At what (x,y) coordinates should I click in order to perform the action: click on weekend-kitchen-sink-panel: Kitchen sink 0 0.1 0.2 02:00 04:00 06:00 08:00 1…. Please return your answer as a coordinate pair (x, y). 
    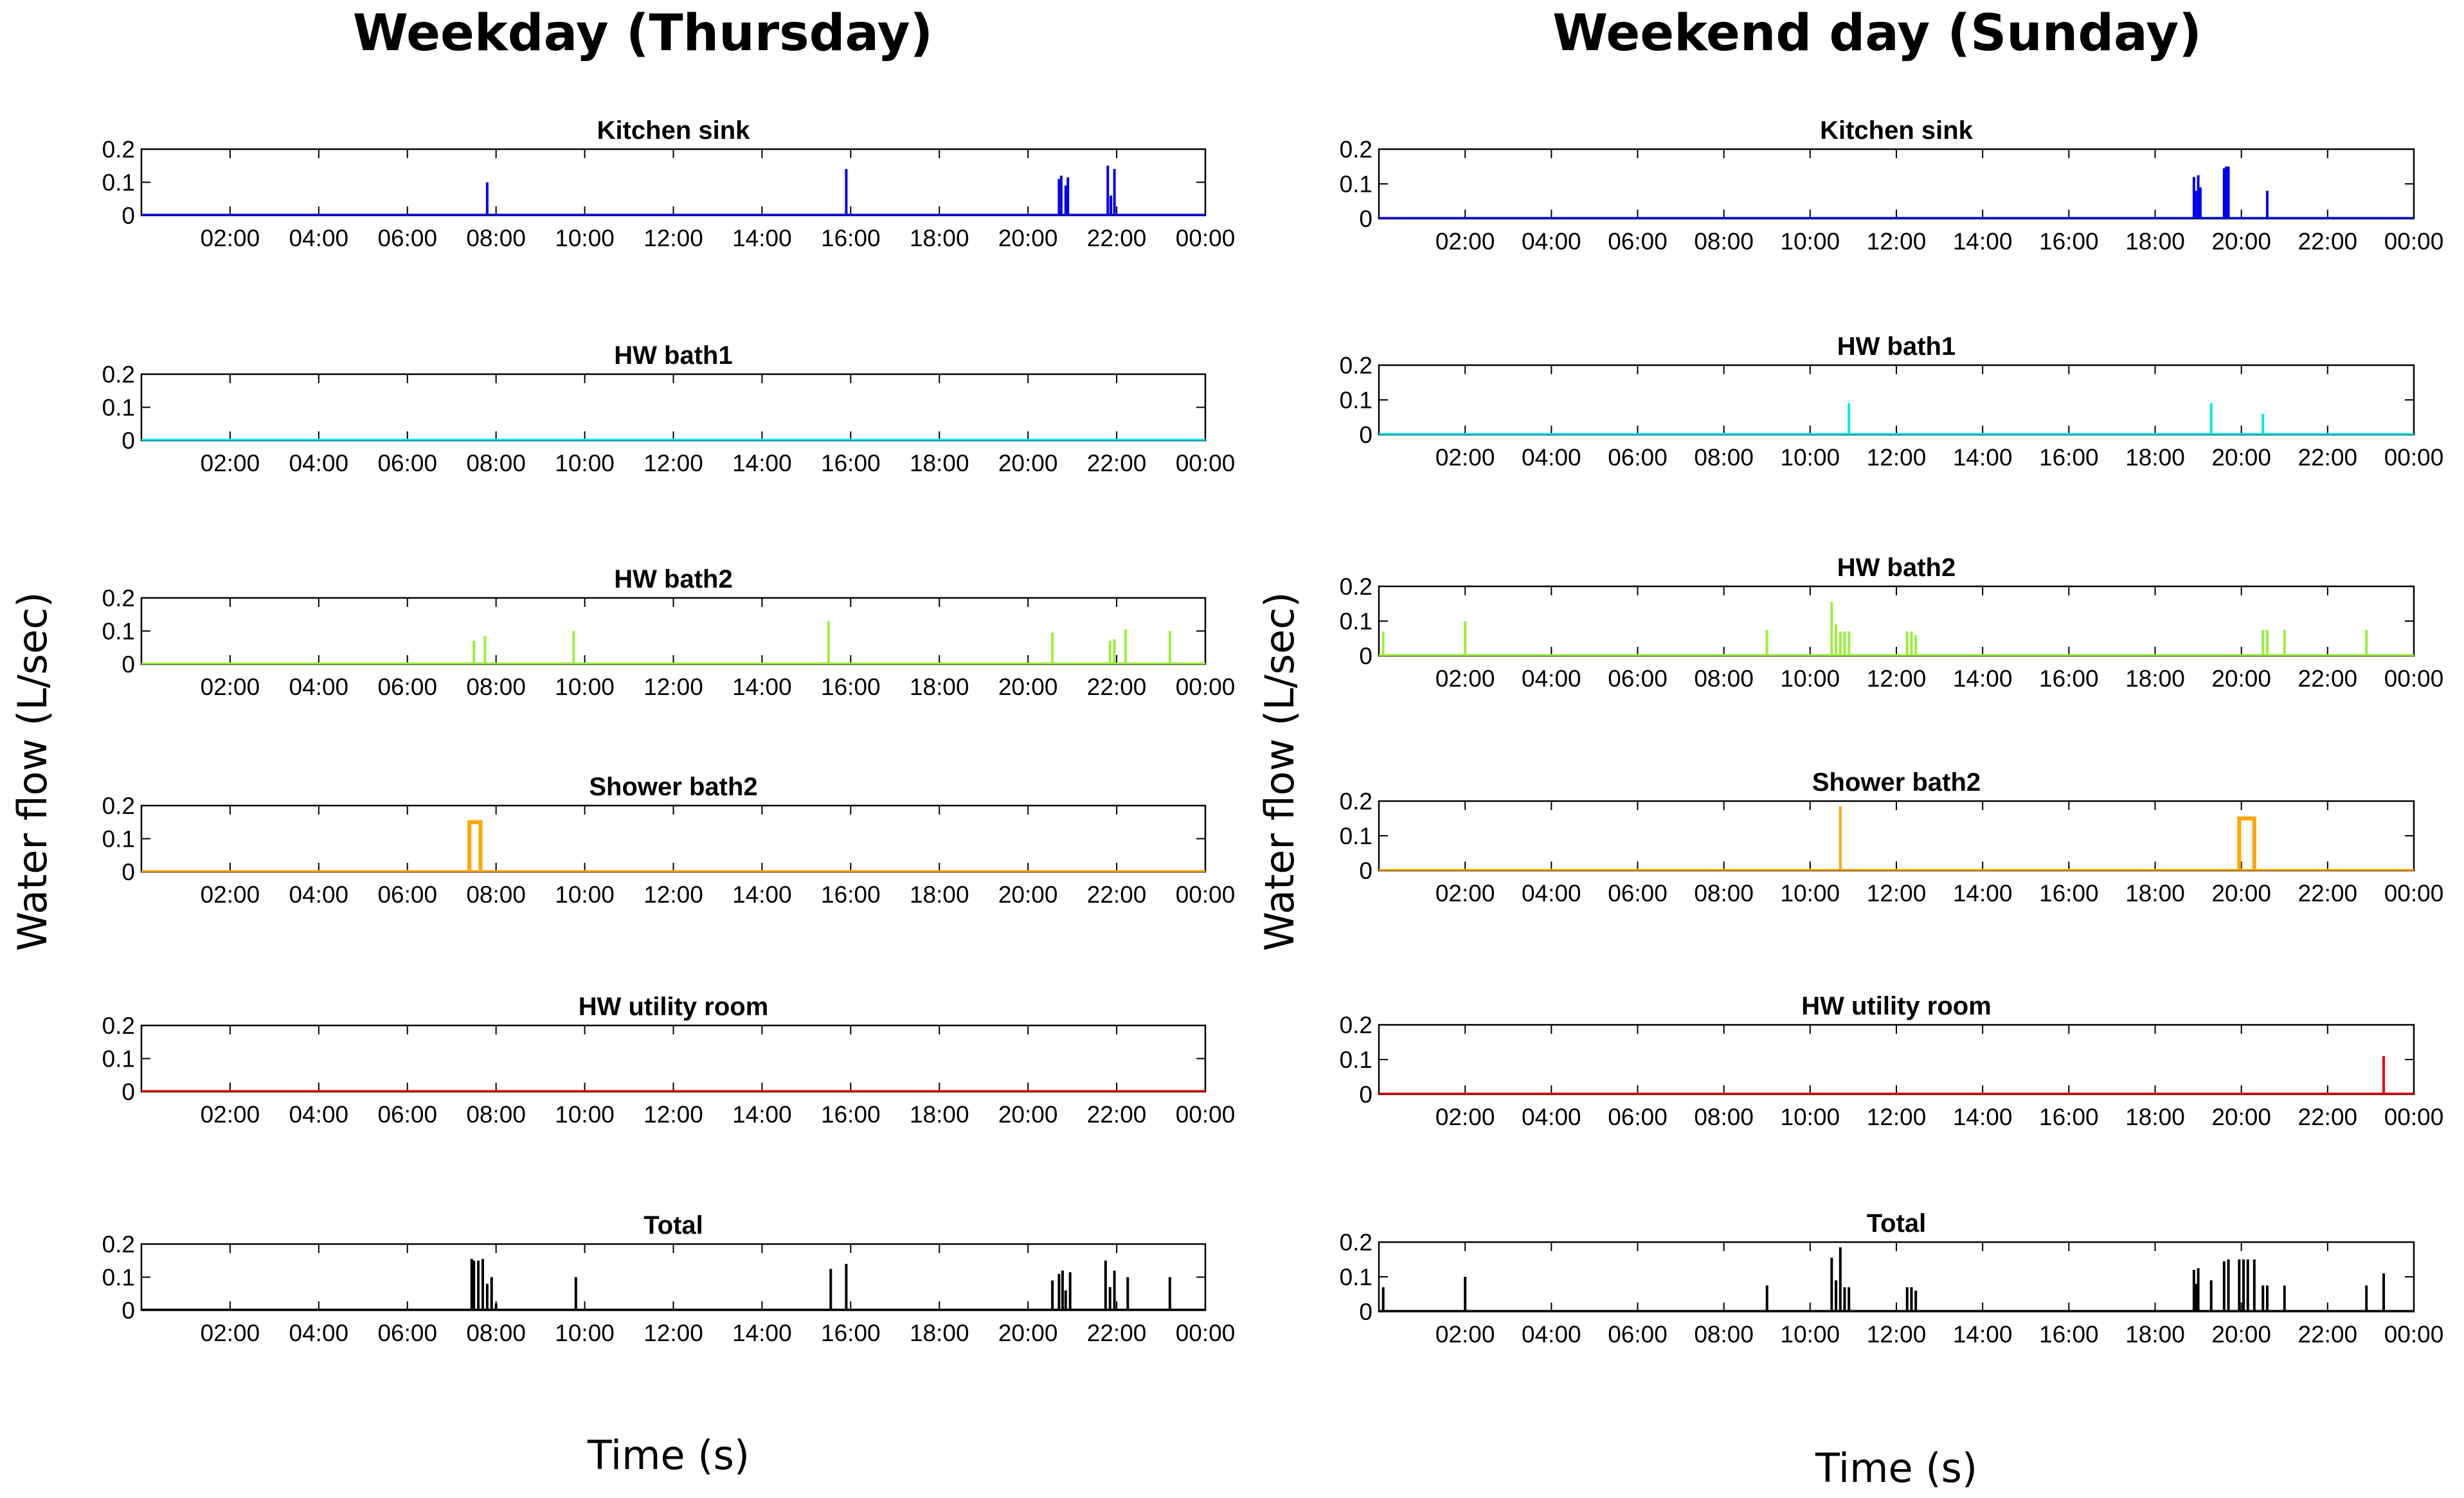
    Looking at the image, I should click on (1892, 185).